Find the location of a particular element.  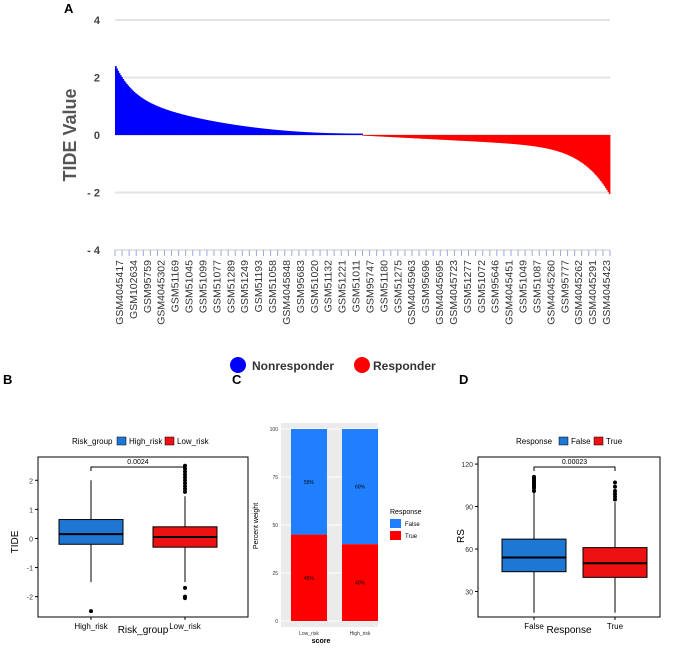

panel-c-y-tick-label: 25 is located at coordinates (275, 574).